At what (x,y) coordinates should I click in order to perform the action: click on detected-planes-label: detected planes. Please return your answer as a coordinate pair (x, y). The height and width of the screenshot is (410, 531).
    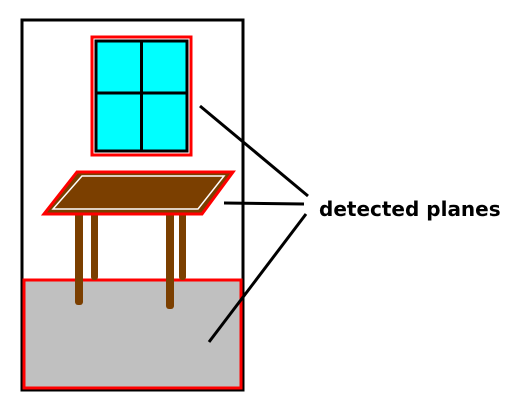
    Looking at the image, I should click on (410, 209).